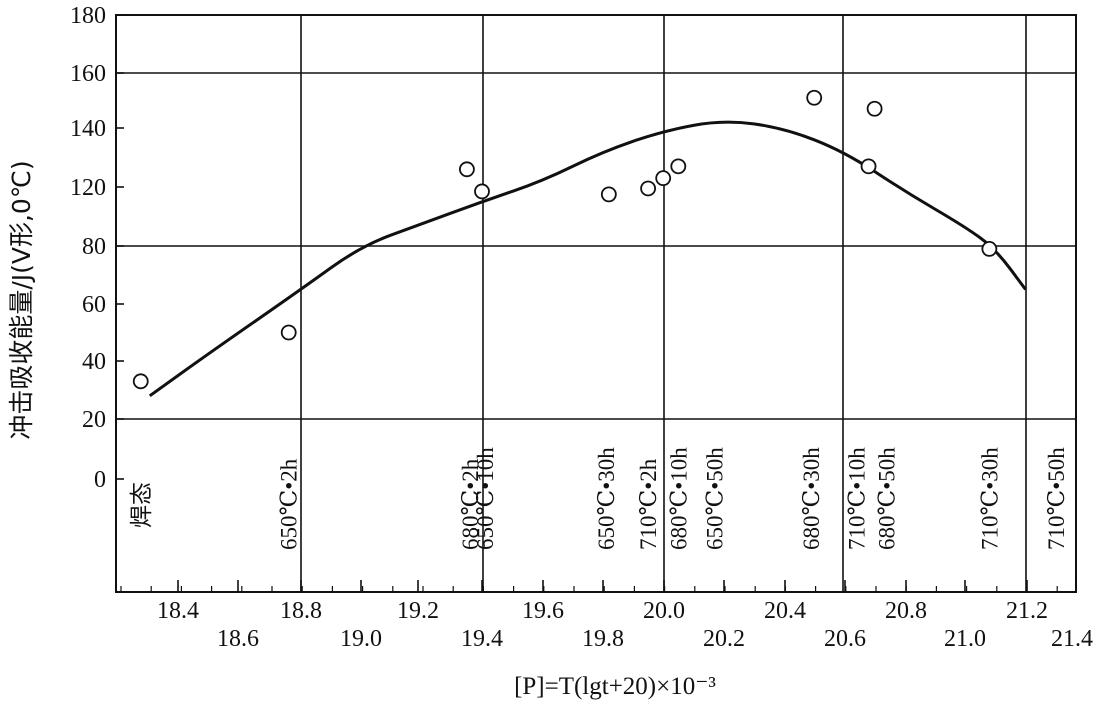  What do you see at coordinates (94, 362) in the screenshot?
I see `y-tick-label-40: 40` at bounding box center [94, 362].